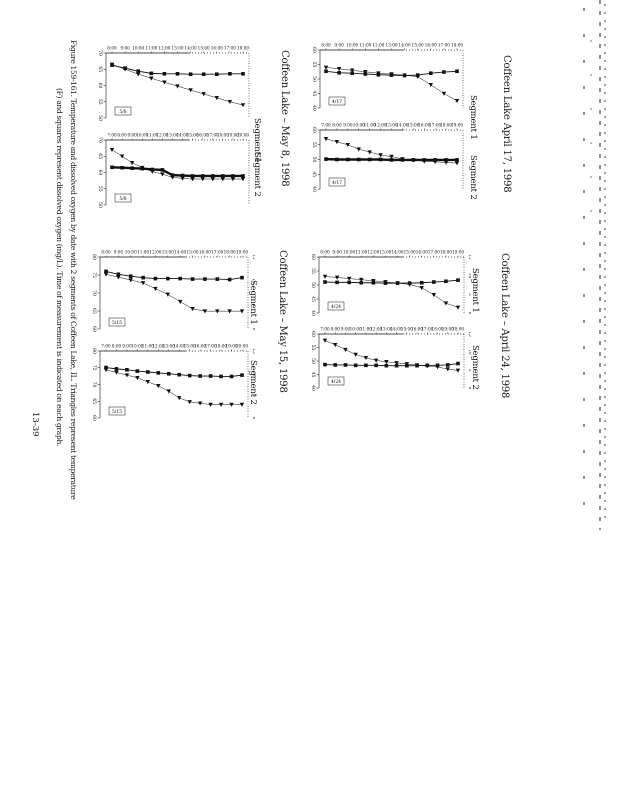 The image size is (618, 800). I want to click on svg-text: 10, so click(253, 374).